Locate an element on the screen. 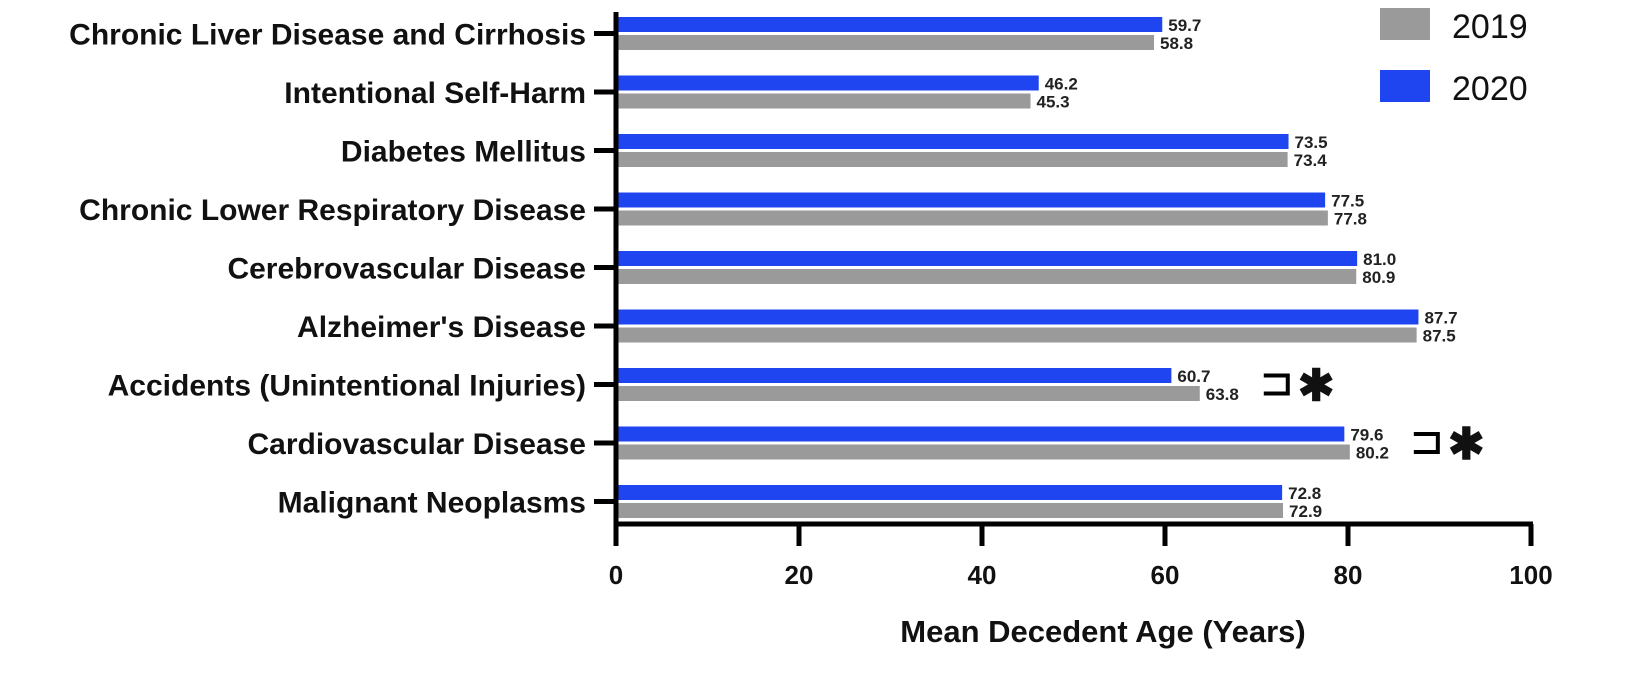  data-label-2020-cerebrovascular-disease: 81.0 is located at coordinates (1379, 259).